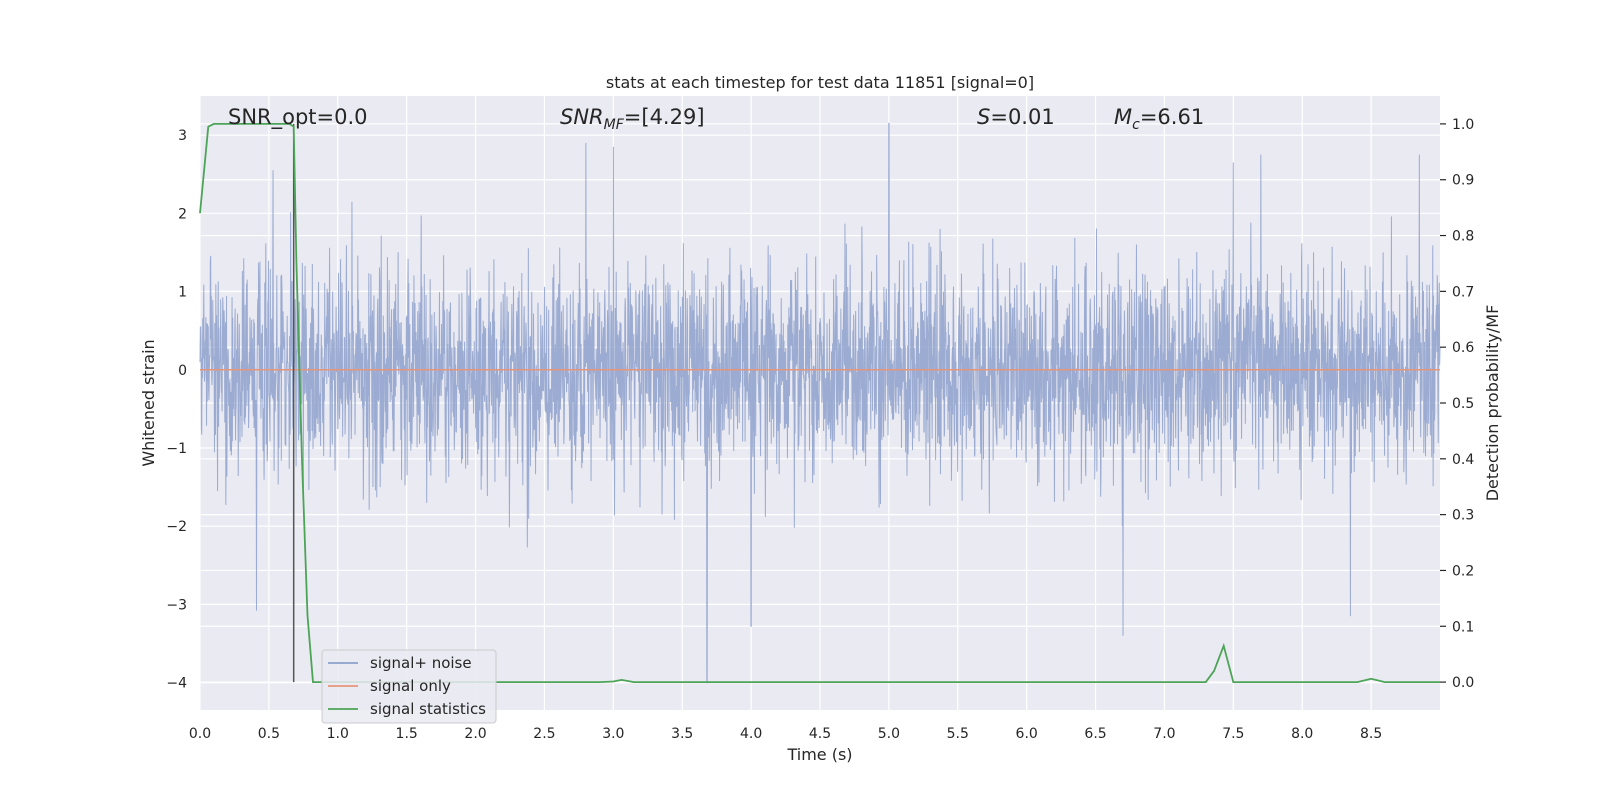  I want to click on x-tick-label: 7.5, so click(1233, 734).